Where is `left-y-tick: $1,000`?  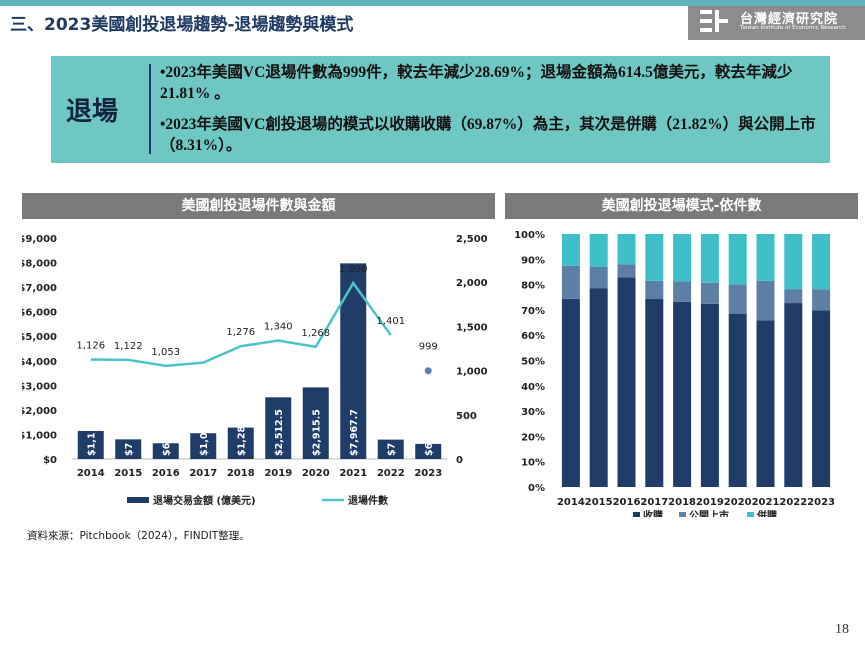 left-y-tick: $1,000 is located at coordinates (39, 435).